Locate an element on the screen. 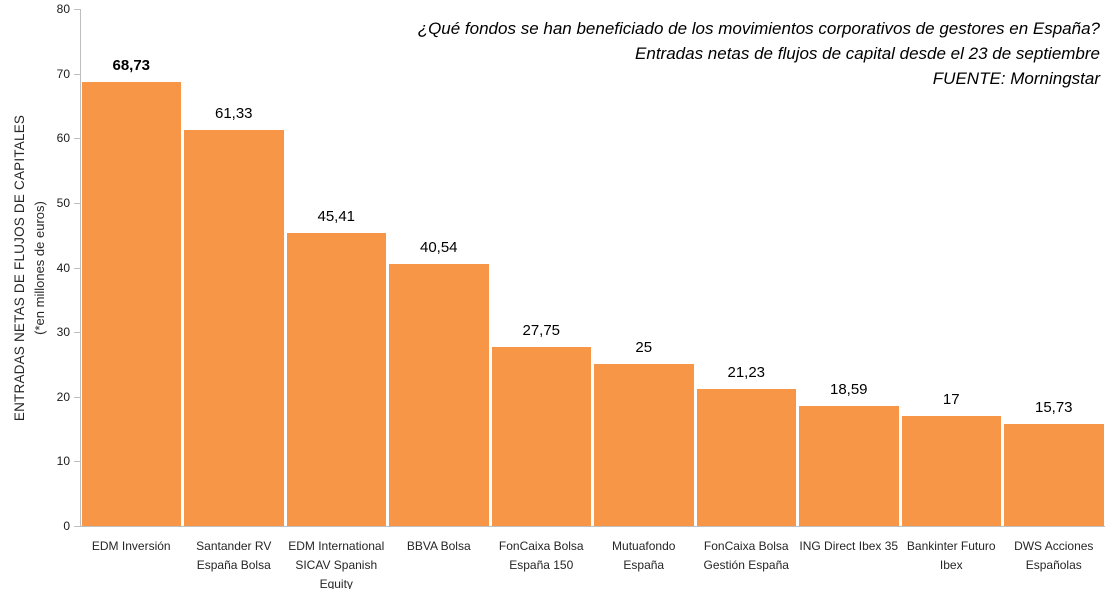  y-axis-title-line-1: ENTRADAS NETAS DE FLUJOS DE CAPITALES is located at coordinates (19, 268).